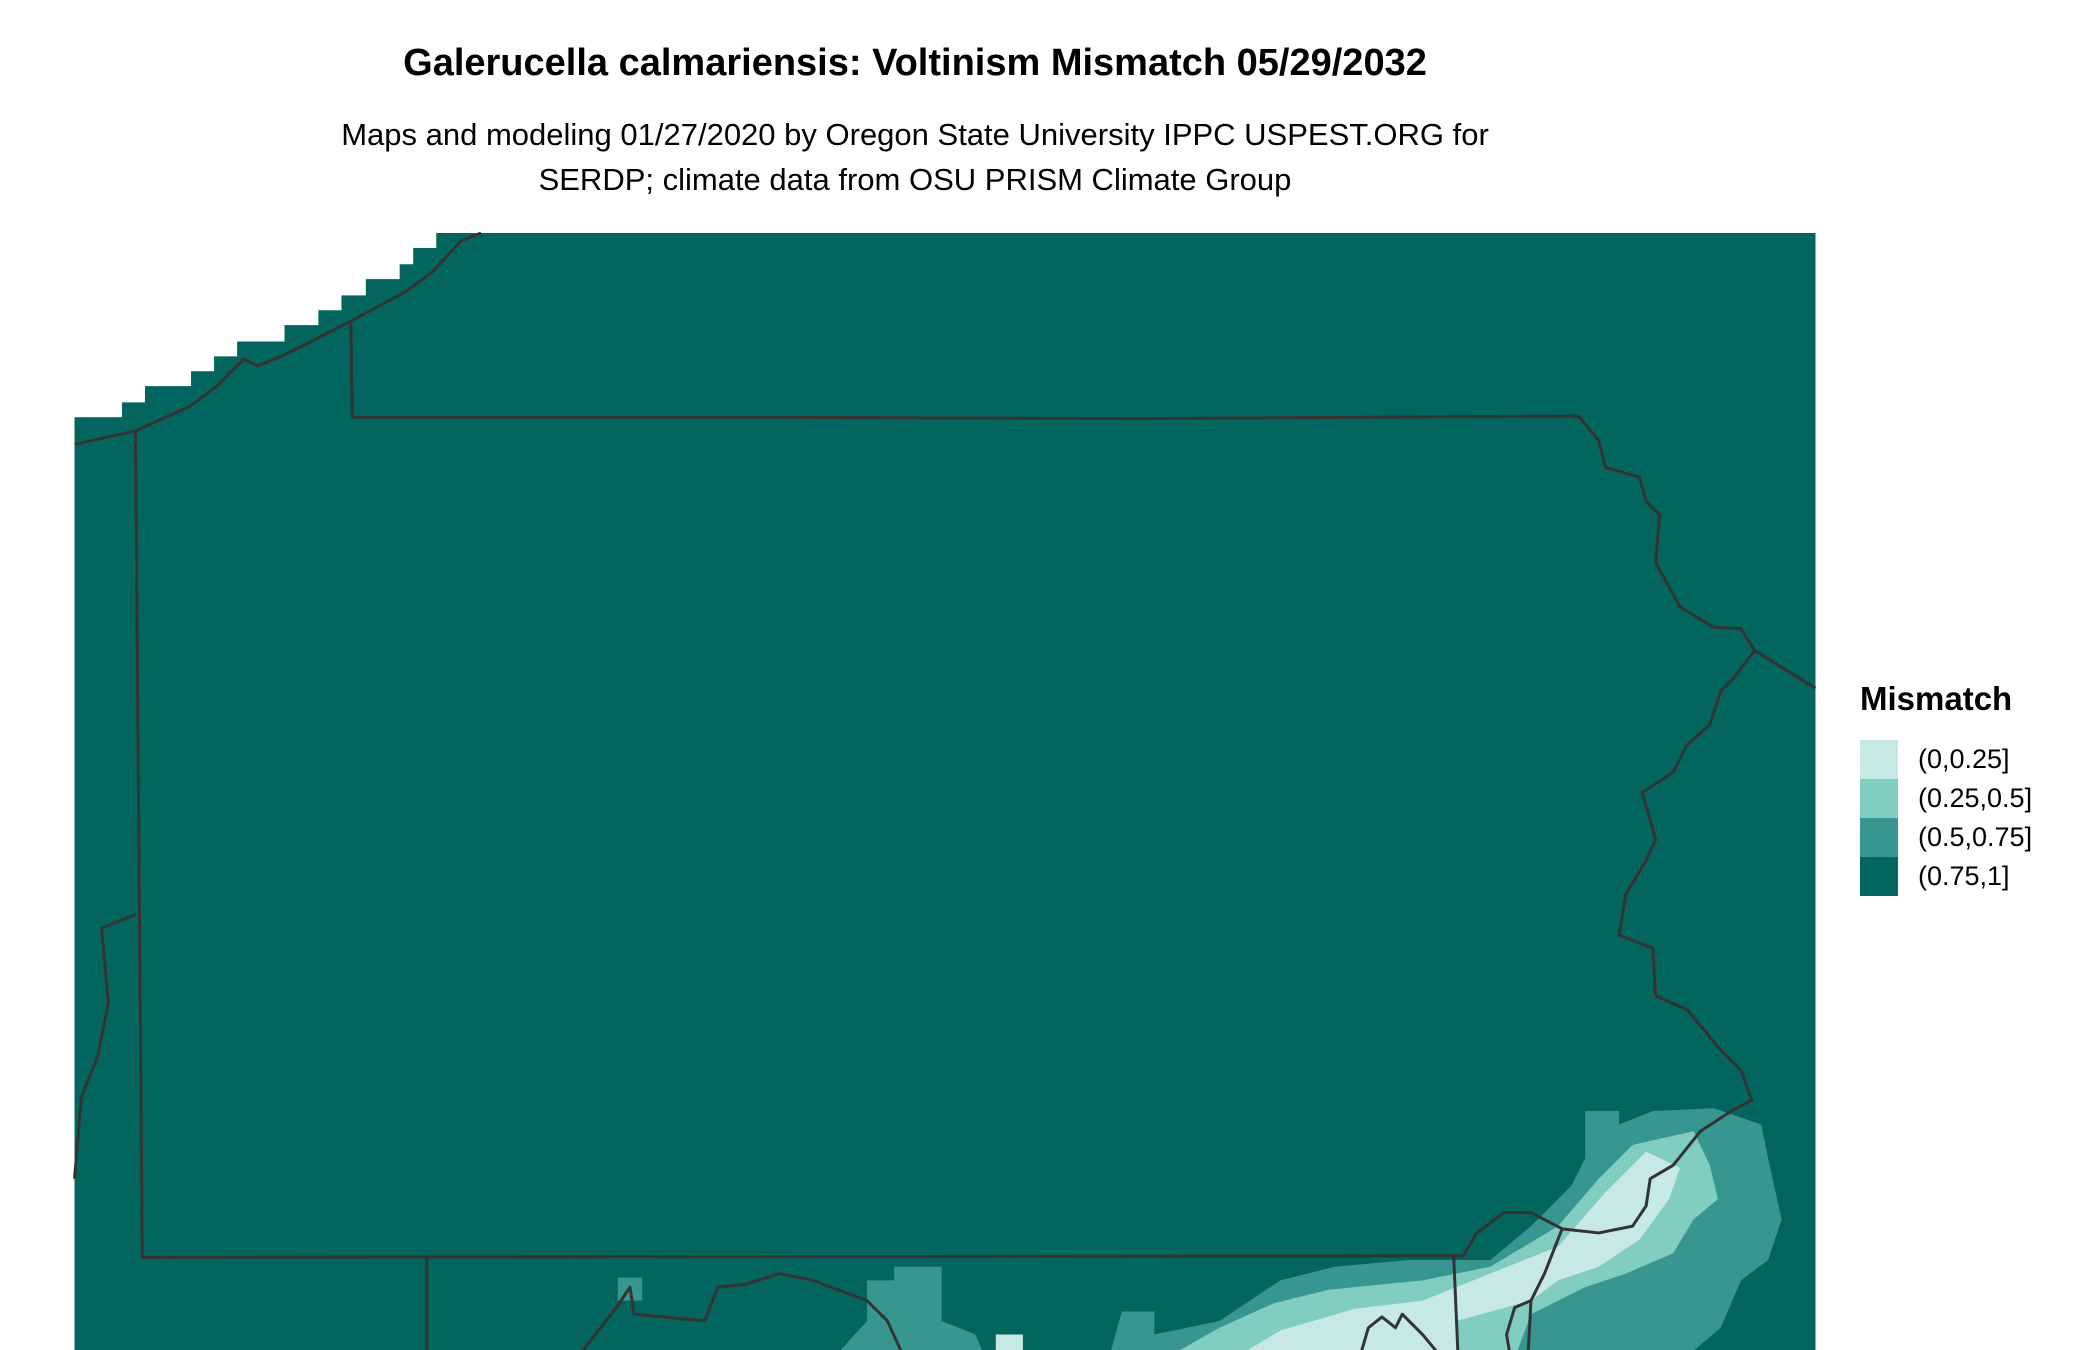  What do you see at coordinates (911, 1308) in the screenshot?
I see `raster-class-0.5-0.75-west` at bounding box center [911, 1308].